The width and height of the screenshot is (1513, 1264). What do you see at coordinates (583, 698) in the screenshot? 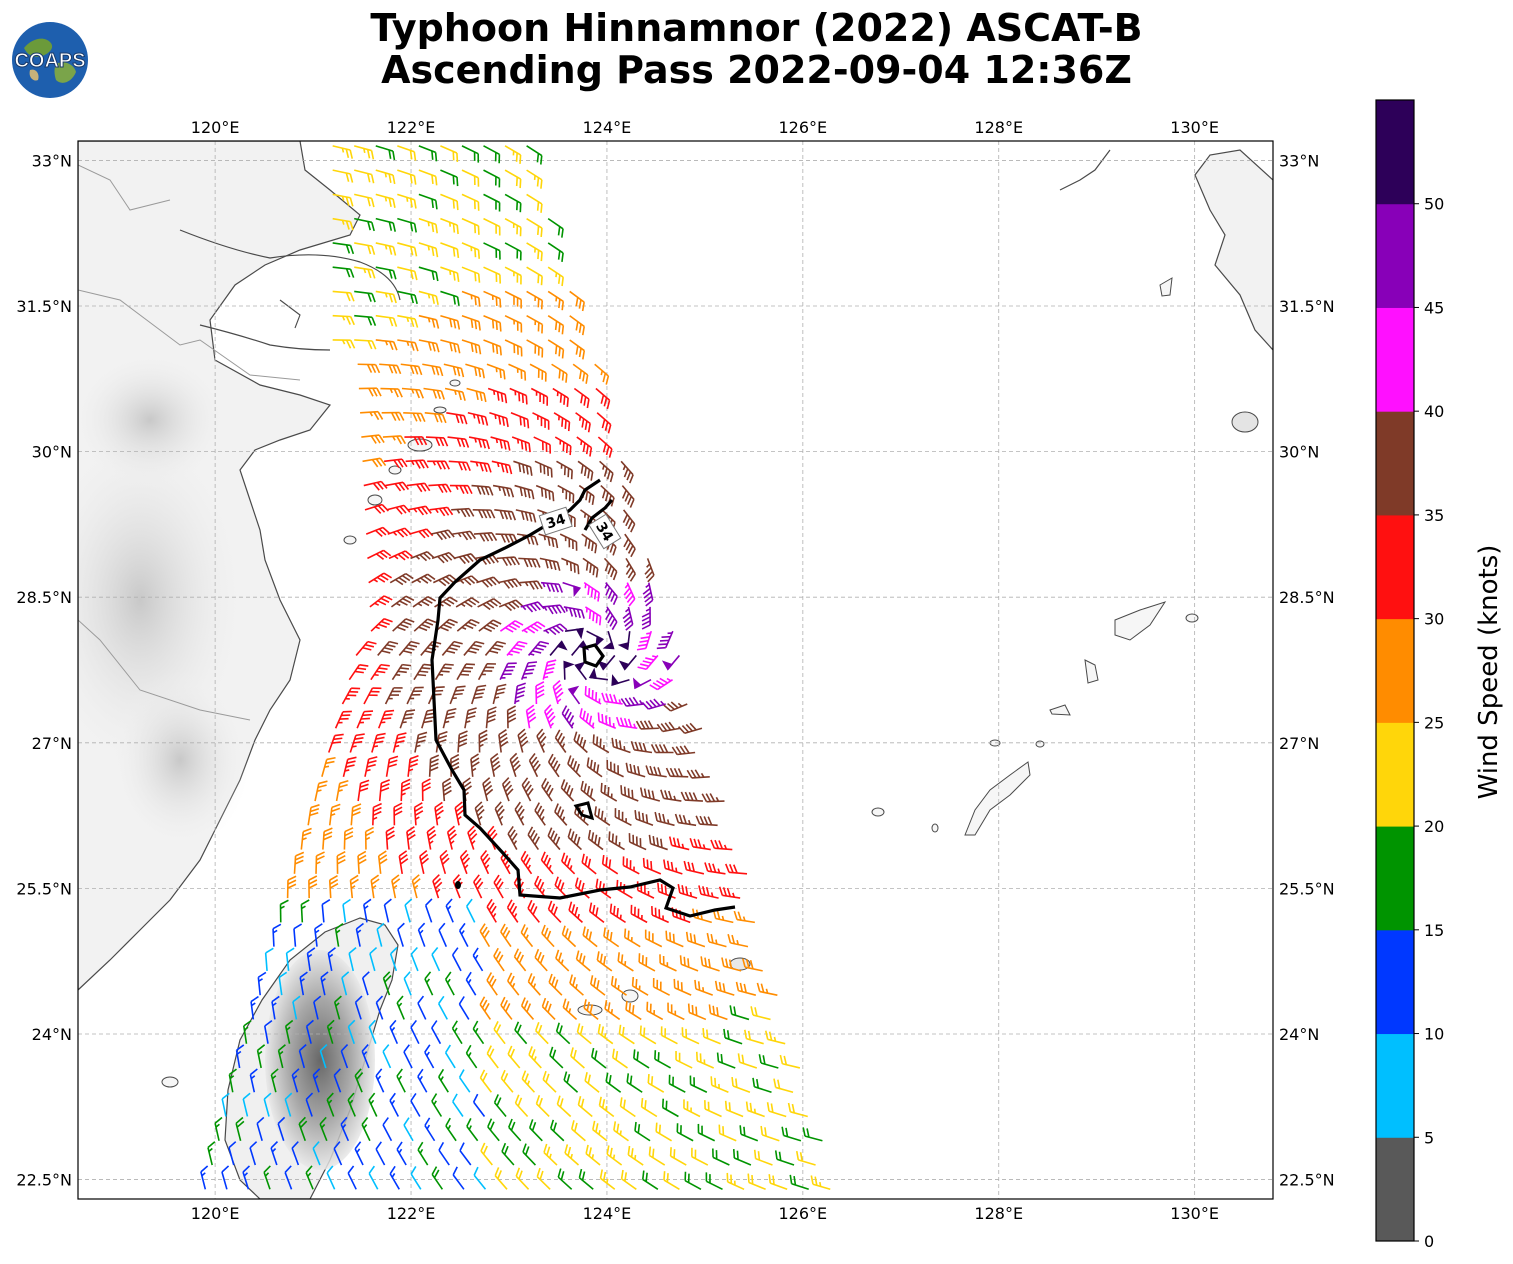
I see `contour-34kt: 34 34` at bounding box center [583, 698].